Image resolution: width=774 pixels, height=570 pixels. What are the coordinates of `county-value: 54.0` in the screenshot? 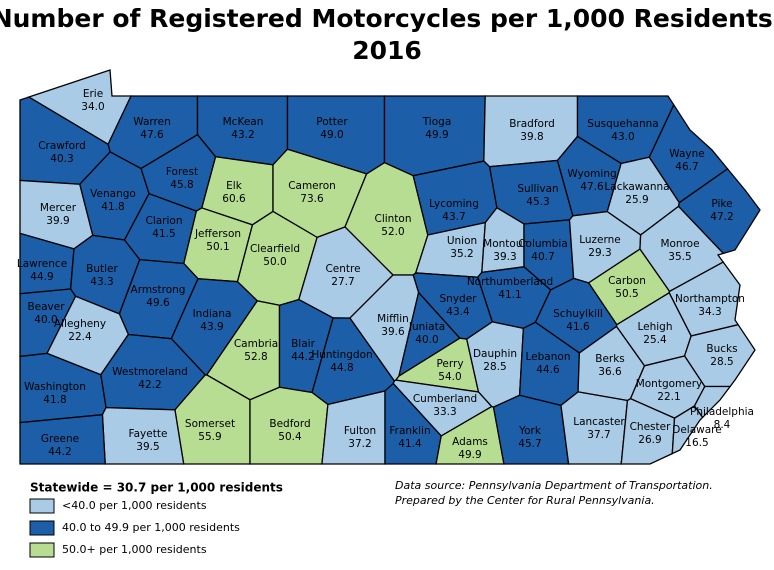 It's located at (449, 377).